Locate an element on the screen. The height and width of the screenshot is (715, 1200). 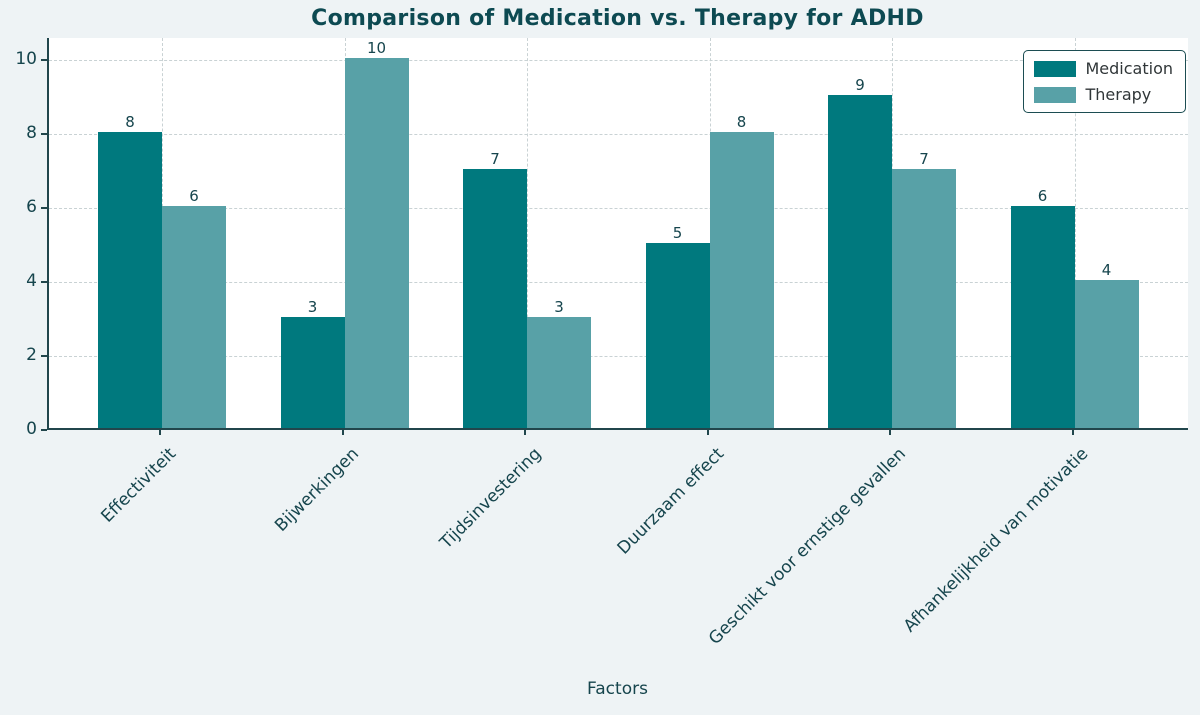
x-category-label: Effectiviteit is located at coordinates (139, 485).